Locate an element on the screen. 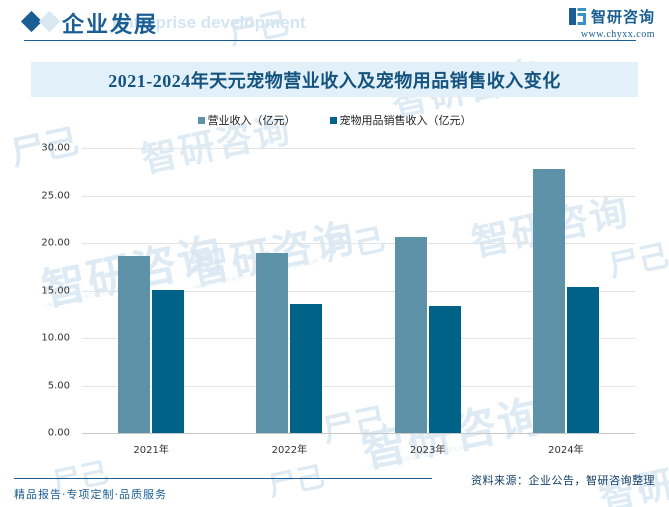 The width and height of the screenshot is (669, 507). bar-2021年-series-0 is located at coordinates (134, 344).